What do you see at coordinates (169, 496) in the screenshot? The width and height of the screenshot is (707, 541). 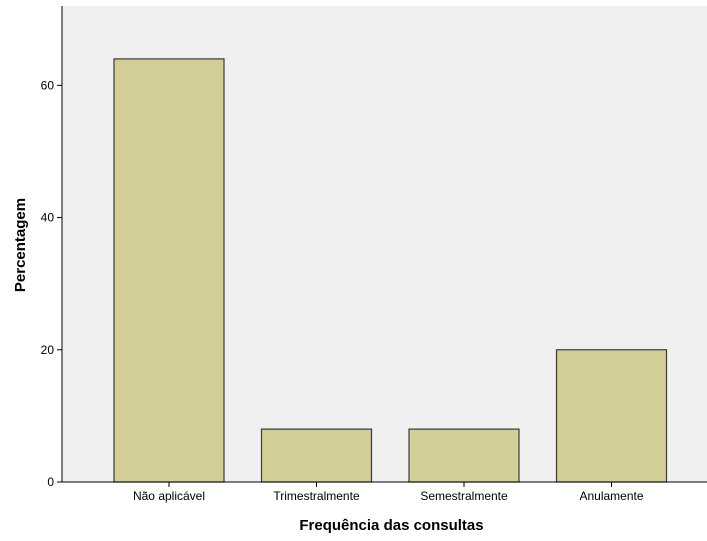 I see `x-tick-label: Não aplicável` at bounding box center [169, 496].